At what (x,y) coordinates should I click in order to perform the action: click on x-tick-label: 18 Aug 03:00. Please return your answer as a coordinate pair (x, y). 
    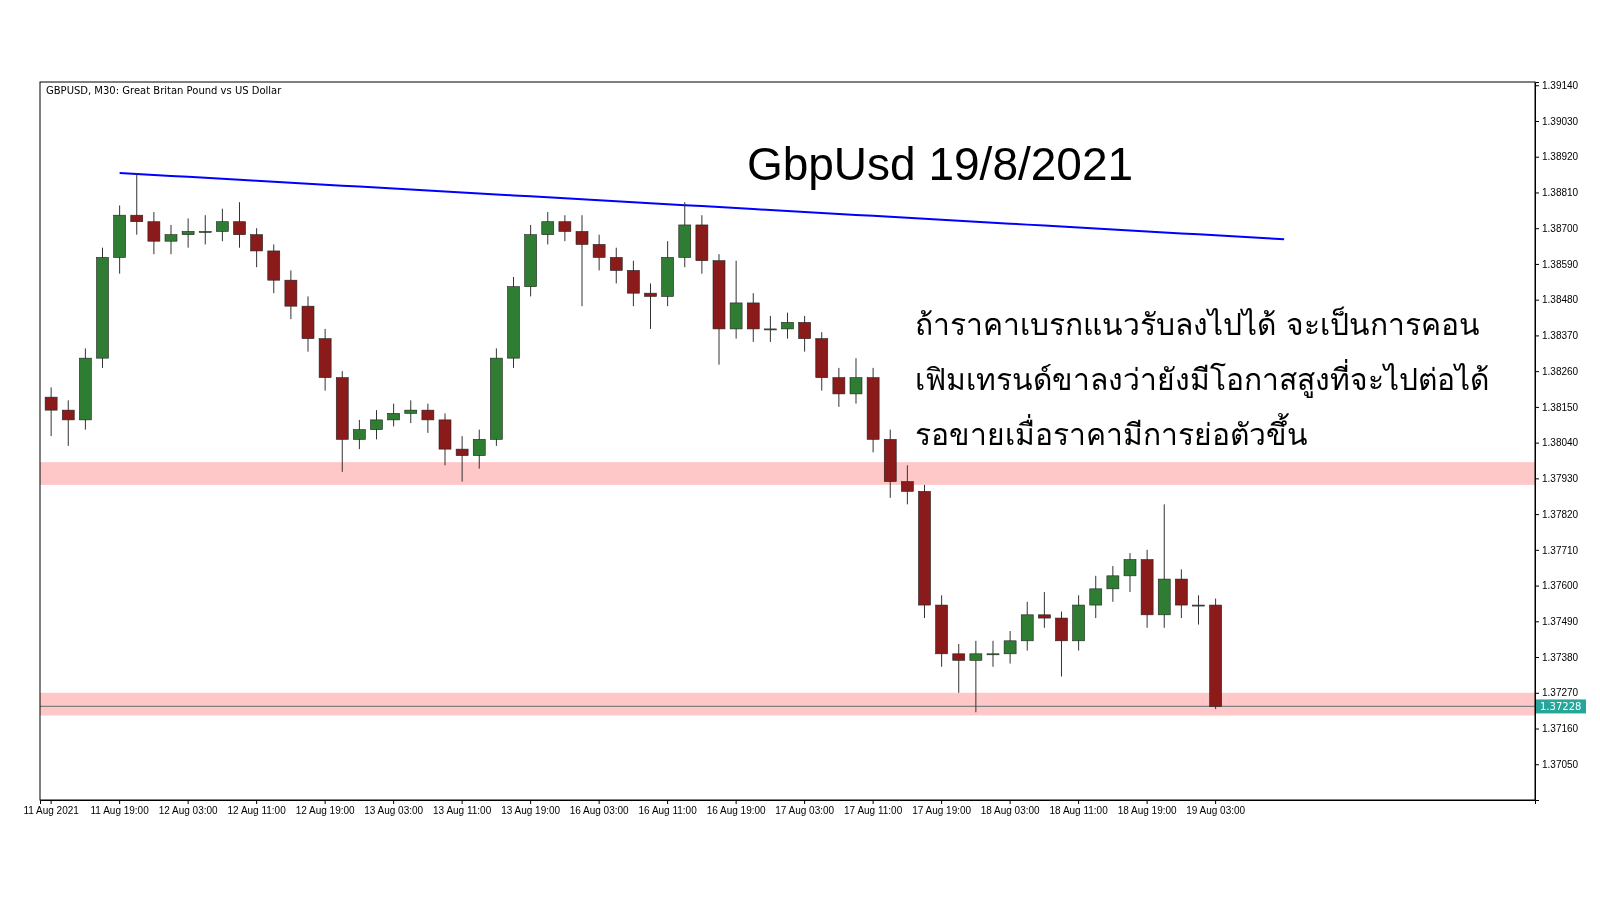
    Looking at the image, I should click on (1010, 811).